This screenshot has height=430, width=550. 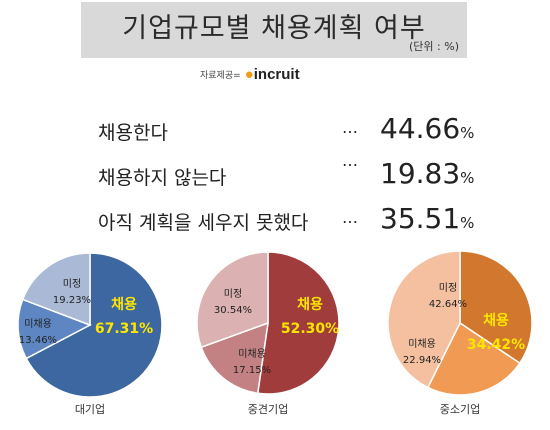 What do you see at coordinates (276, 74) in the screenshot?
I see `logo-text: incruit` at bounding box center [276, 74].